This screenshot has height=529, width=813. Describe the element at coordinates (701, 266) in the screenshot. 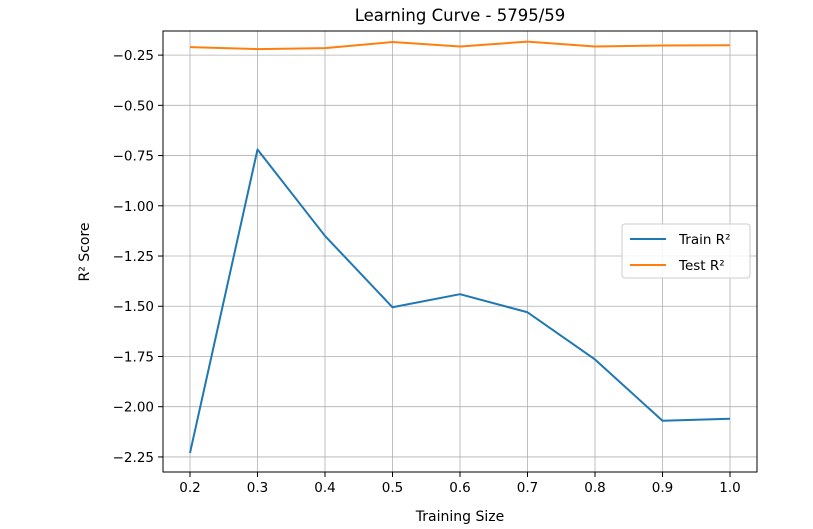

I see `legend-label-test: Test R²` at that location.